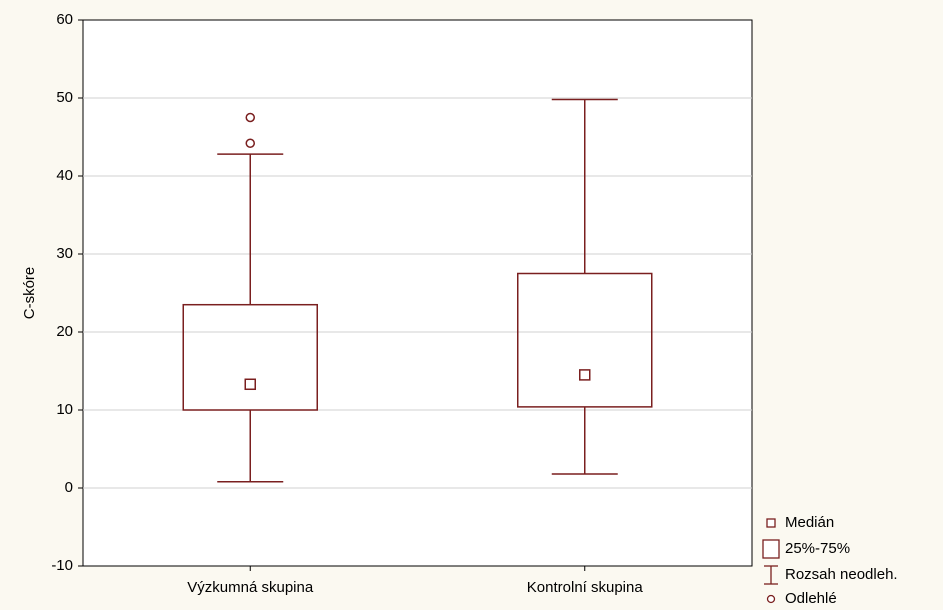 The height and width of the screenshot is (610, 943). Describe the element at coordinates (817, 548) in the screenshot. I see `legend-label: 25%-75%` at that location.